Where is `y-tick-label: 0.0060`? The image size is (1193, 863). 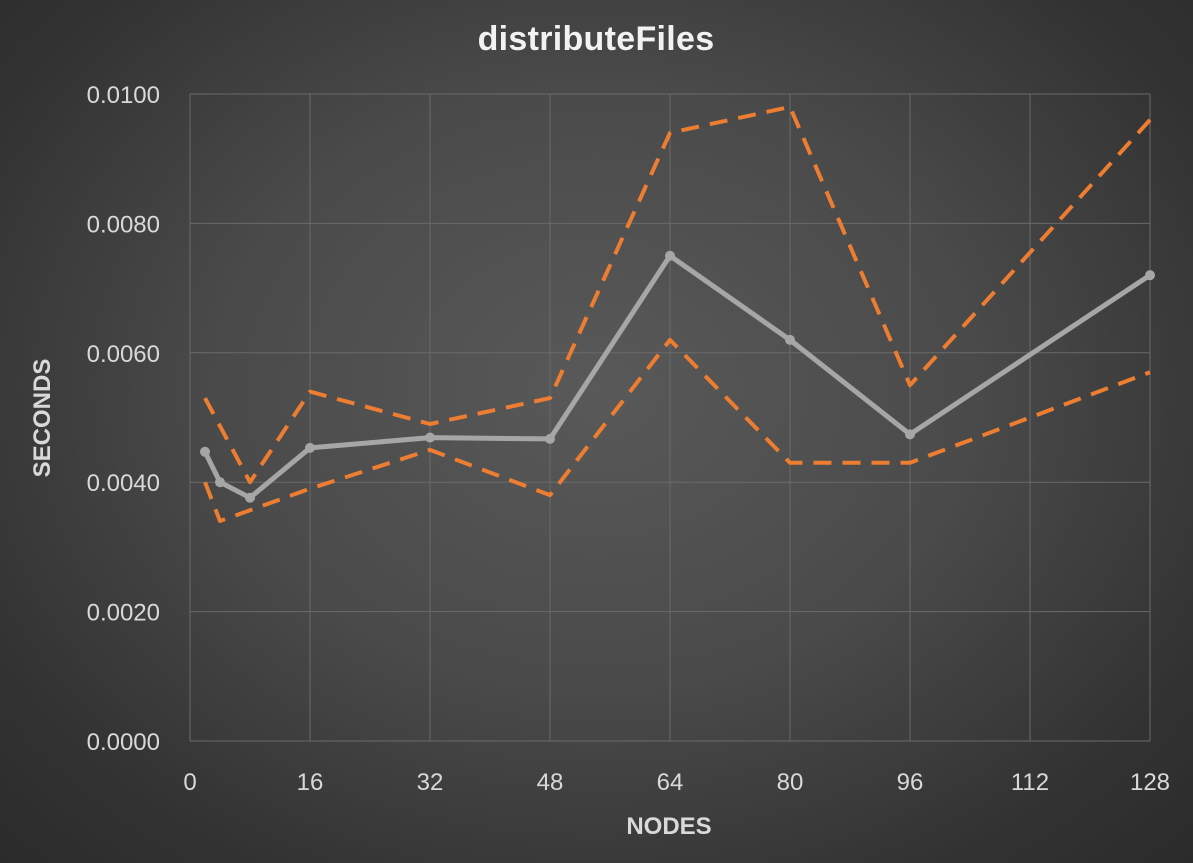 y-tick-label: 0.0060 is located at coordinates (123, 354).